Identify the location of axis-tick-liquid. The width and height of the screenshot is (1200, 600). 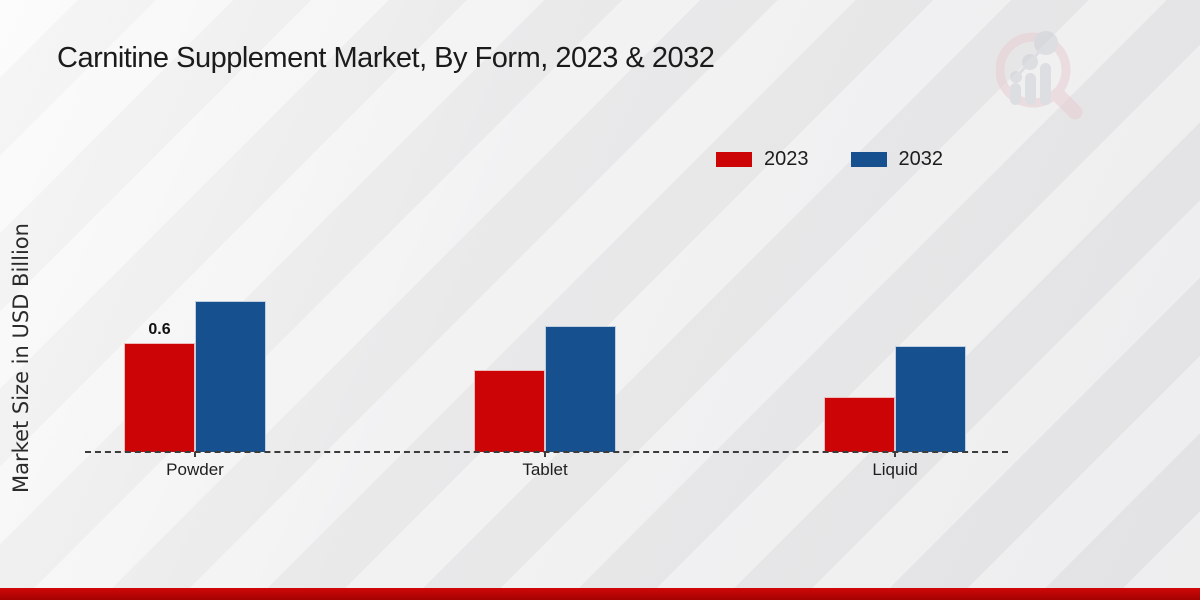
(895, 454).